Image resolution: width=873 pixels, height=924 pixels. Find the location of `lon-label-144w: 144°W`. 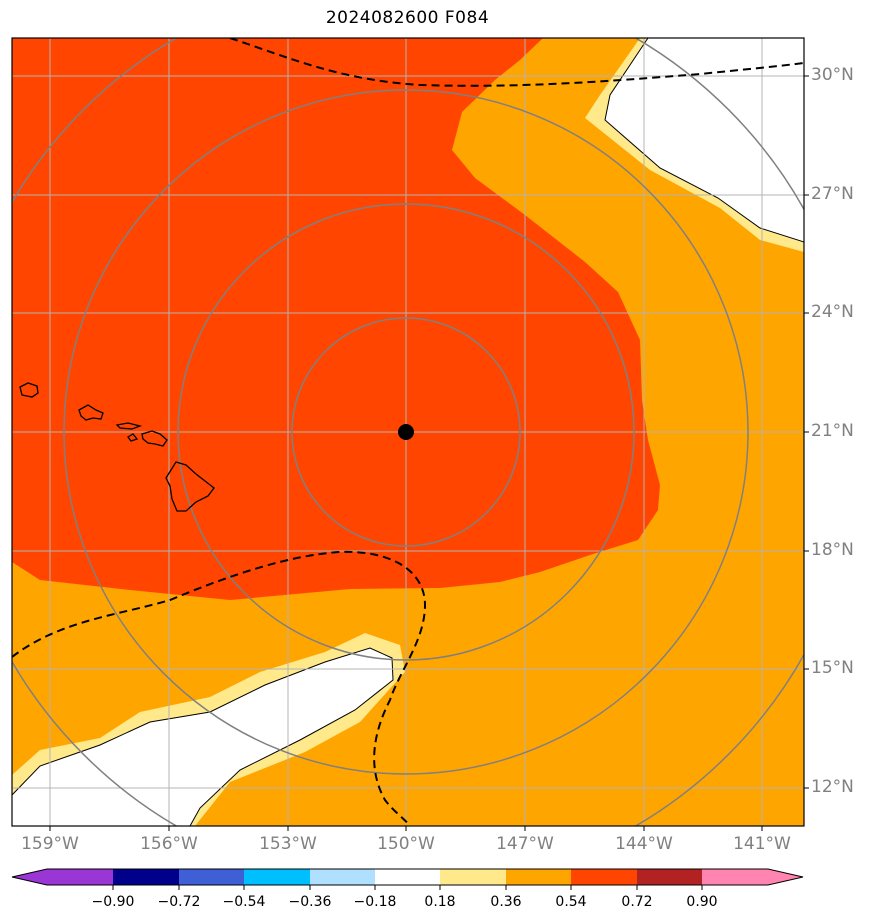

lon-label-144w: 144°W is located at coordinates (644, 844).